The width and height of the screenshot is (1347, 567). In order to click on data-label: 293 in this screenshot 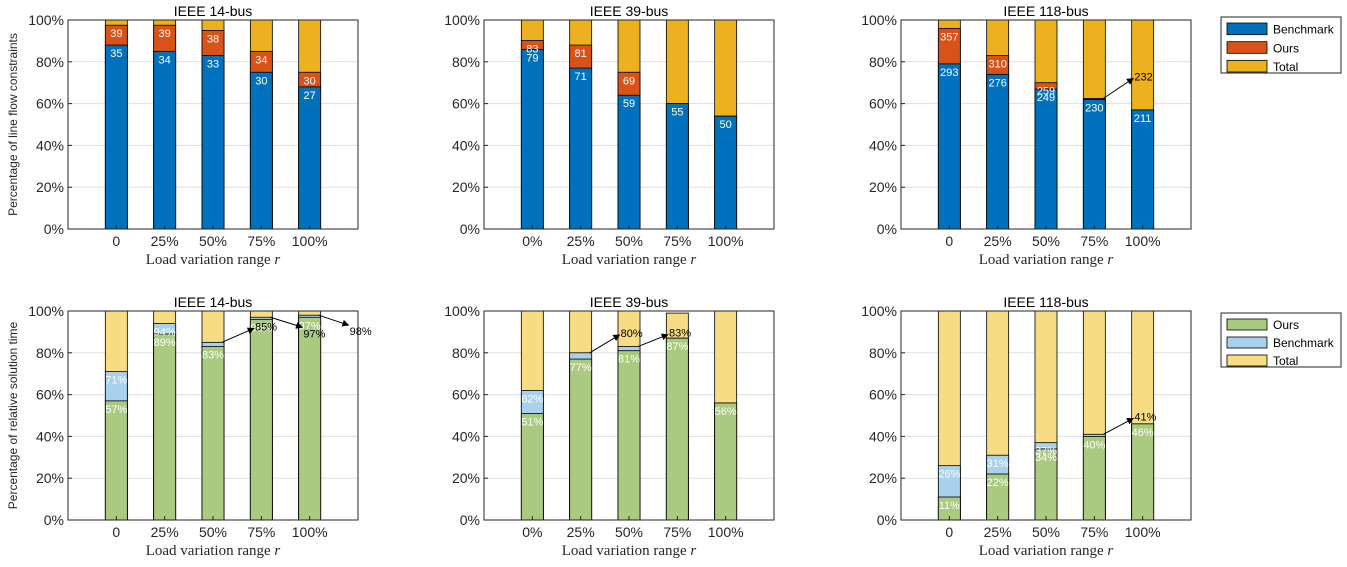, I will do `click(949, 73)`.